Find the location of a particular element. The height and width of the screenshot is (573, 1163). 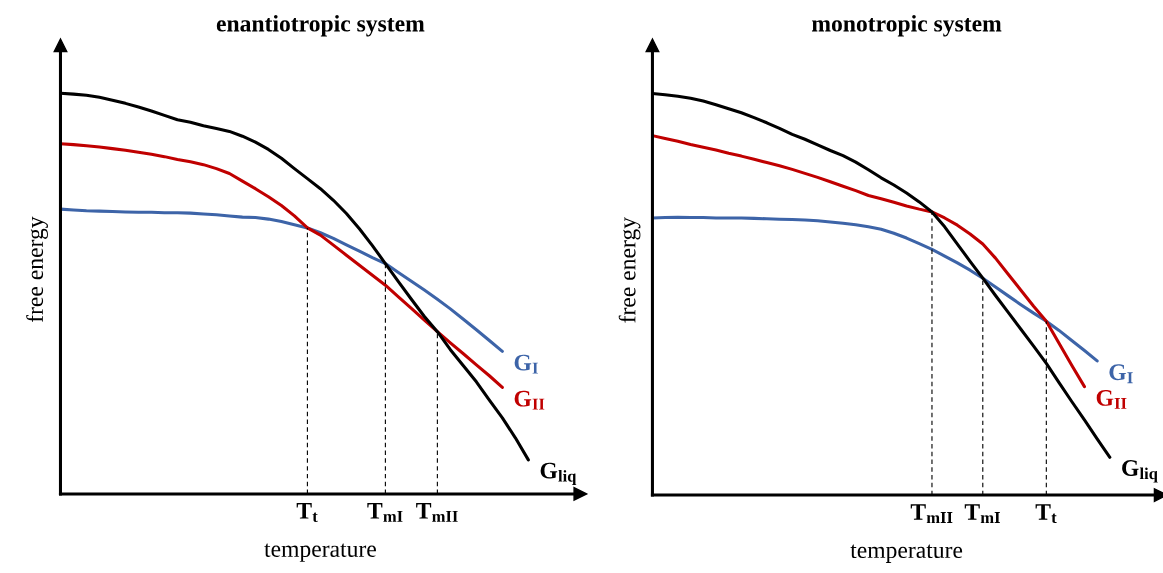

chart-title: monotropic system is located at coordinates (906, 25).